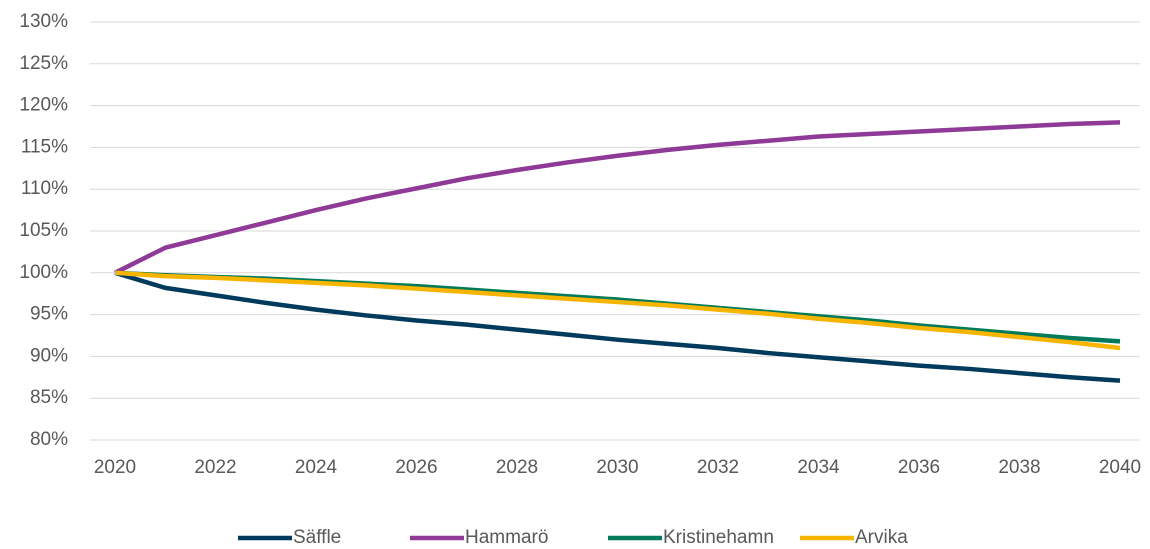  Describe the element at coordinates (718, 537) in the screenshot. I see `legend-label: Kristinehamn` at that location.